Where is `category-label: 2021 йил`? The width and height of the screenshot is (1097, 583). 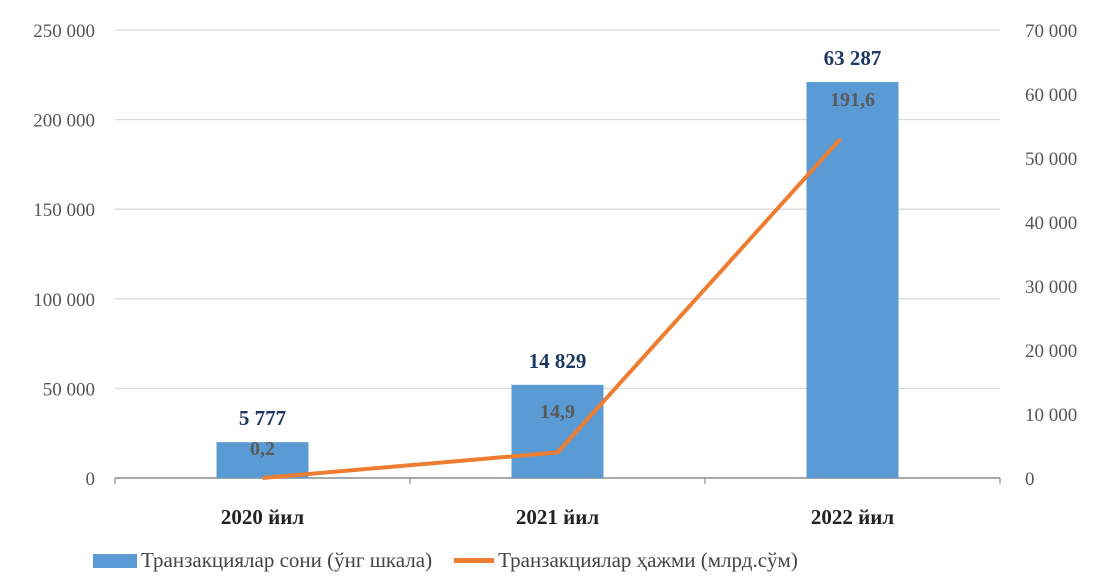 category-label: 2021 йил is located at coordinates (557, 517).